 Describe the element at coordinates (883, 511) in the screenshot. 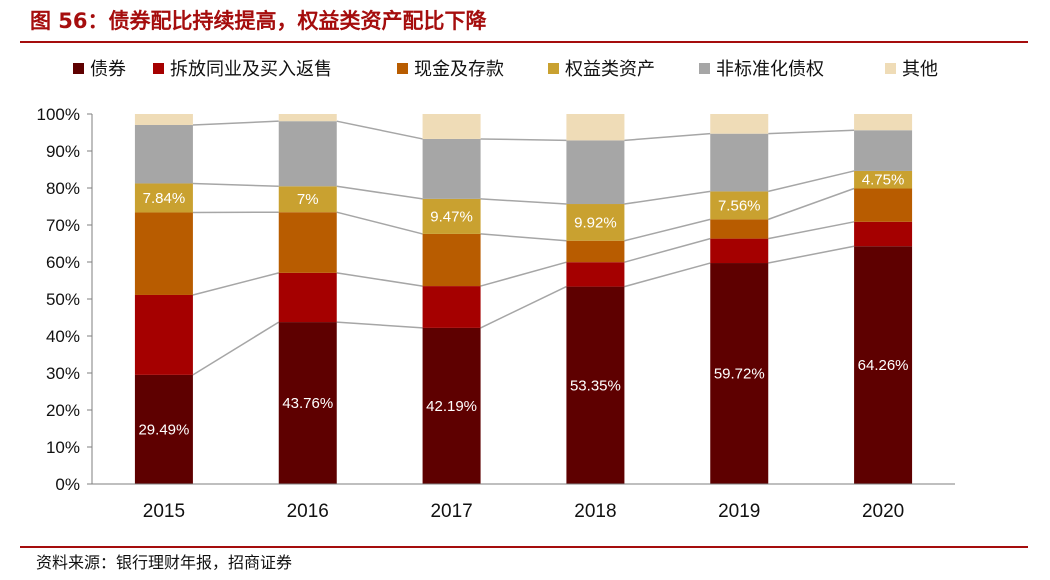

I see `x-category-label: 2020` at that location.